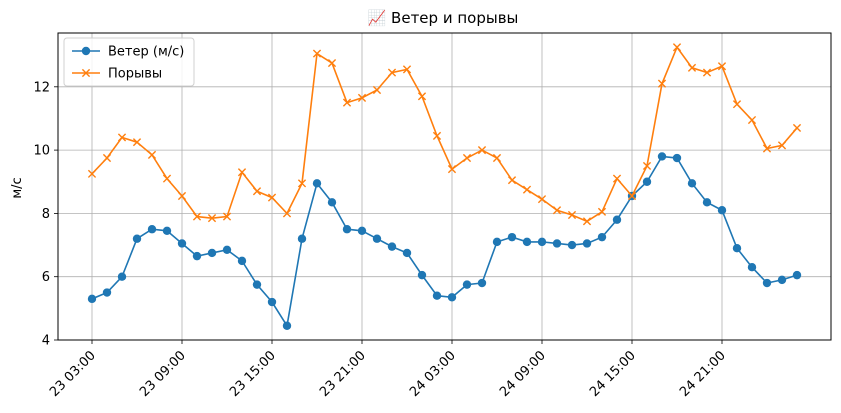 The width and height of the screenshot is (841, 413). What do you see at coordinates (46, 341) in the screenshot?
I see `y-tick-label: 4` at bounding box center [46, 341].